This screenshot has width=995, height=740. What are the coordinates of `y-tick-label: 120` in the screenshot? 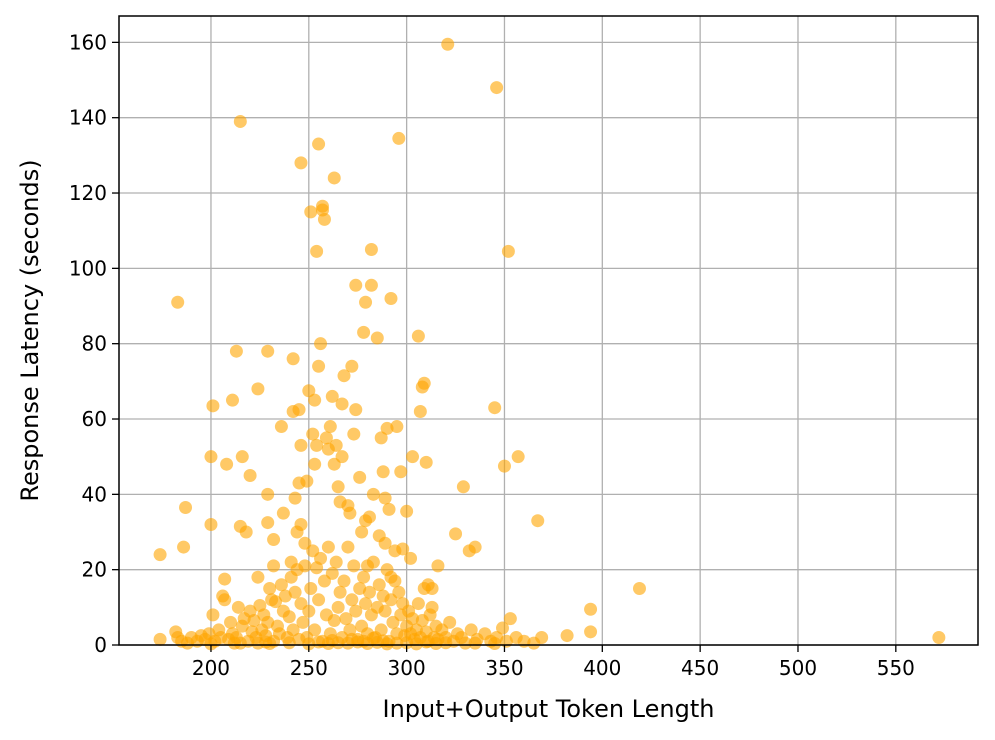 It's located at (88, 193).